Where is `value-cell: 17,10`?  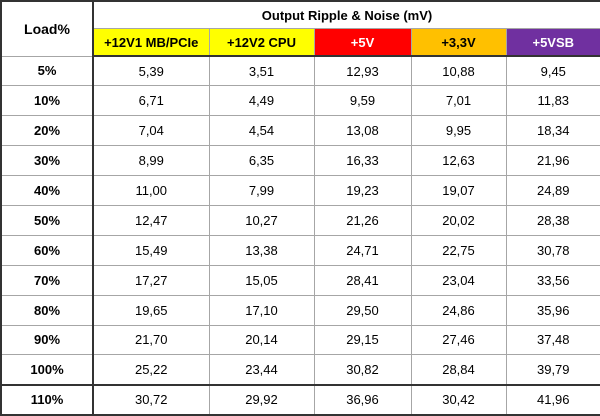 value-cell: 17,10 is located at coordinates (261, 310).